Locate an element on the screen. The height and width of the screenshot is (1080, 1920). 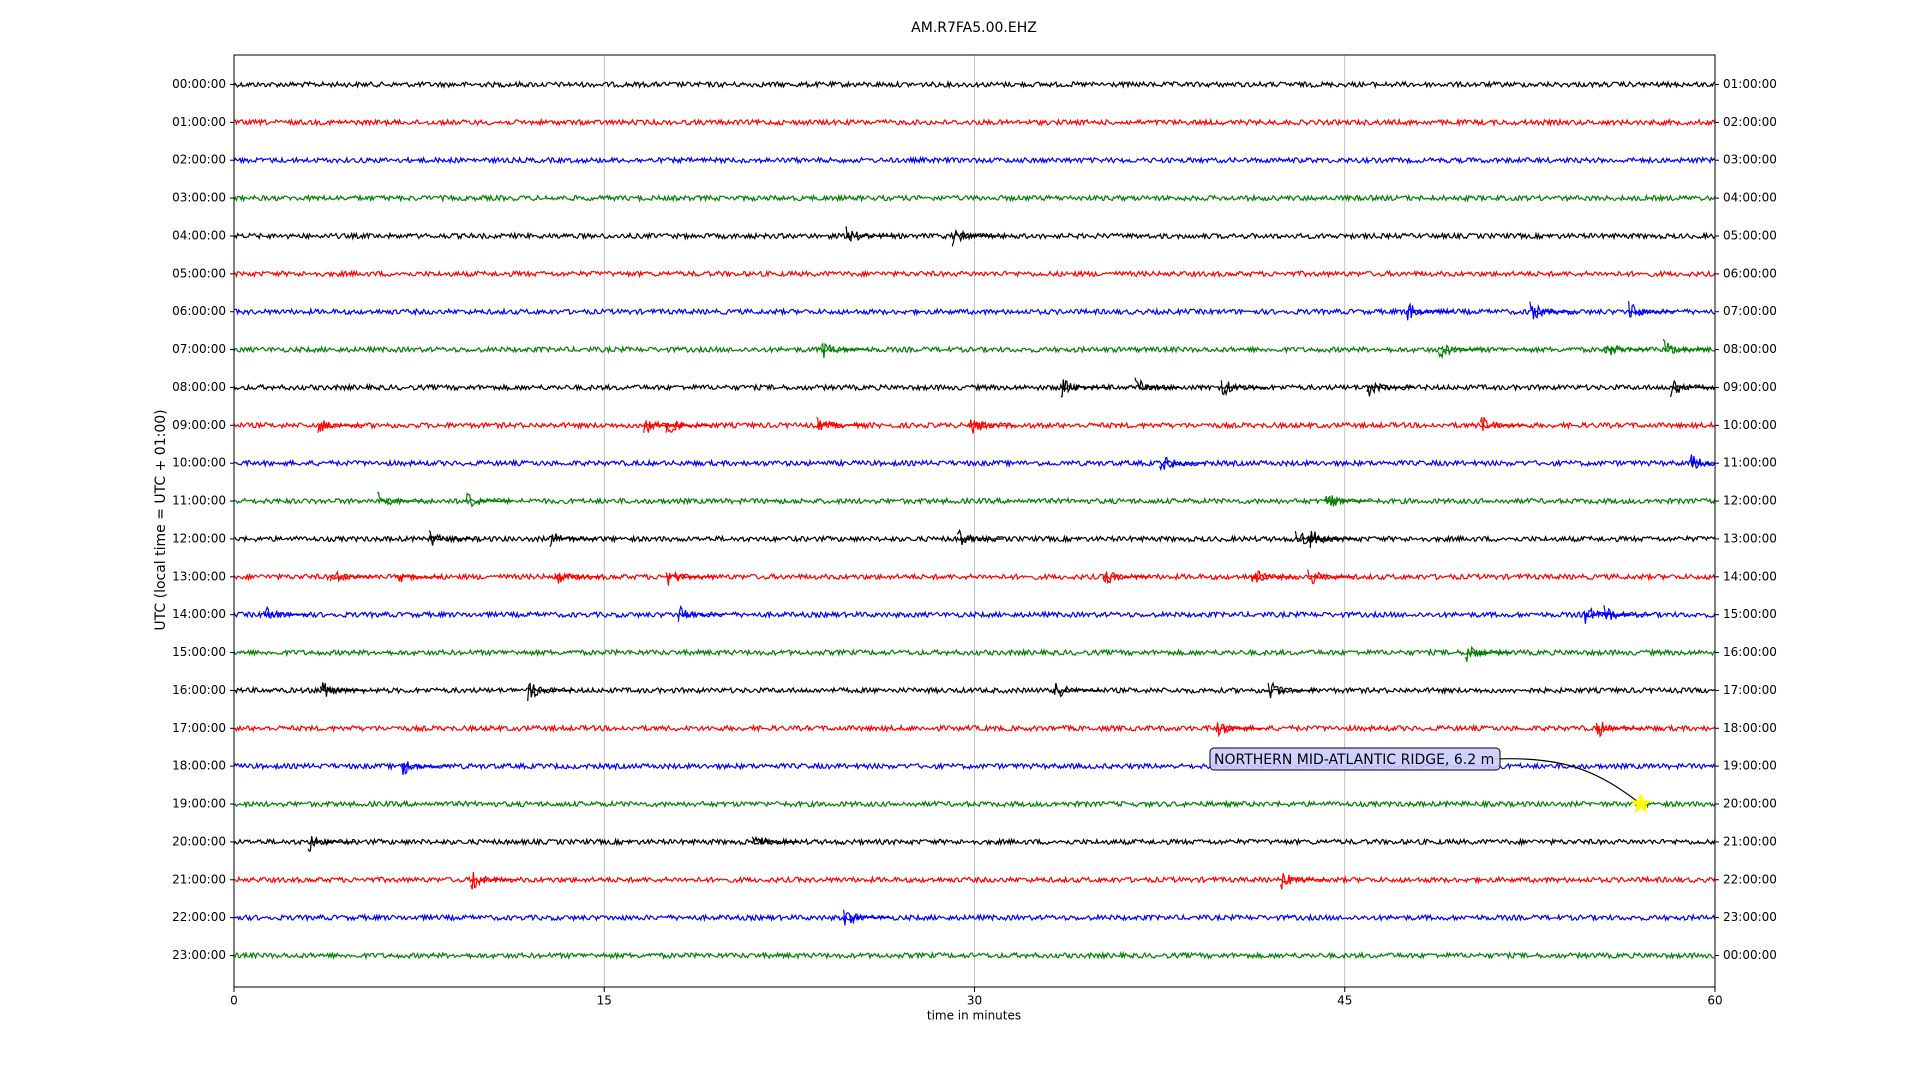
x-tick-label: 45 is located at coordinates (1344, 1001).